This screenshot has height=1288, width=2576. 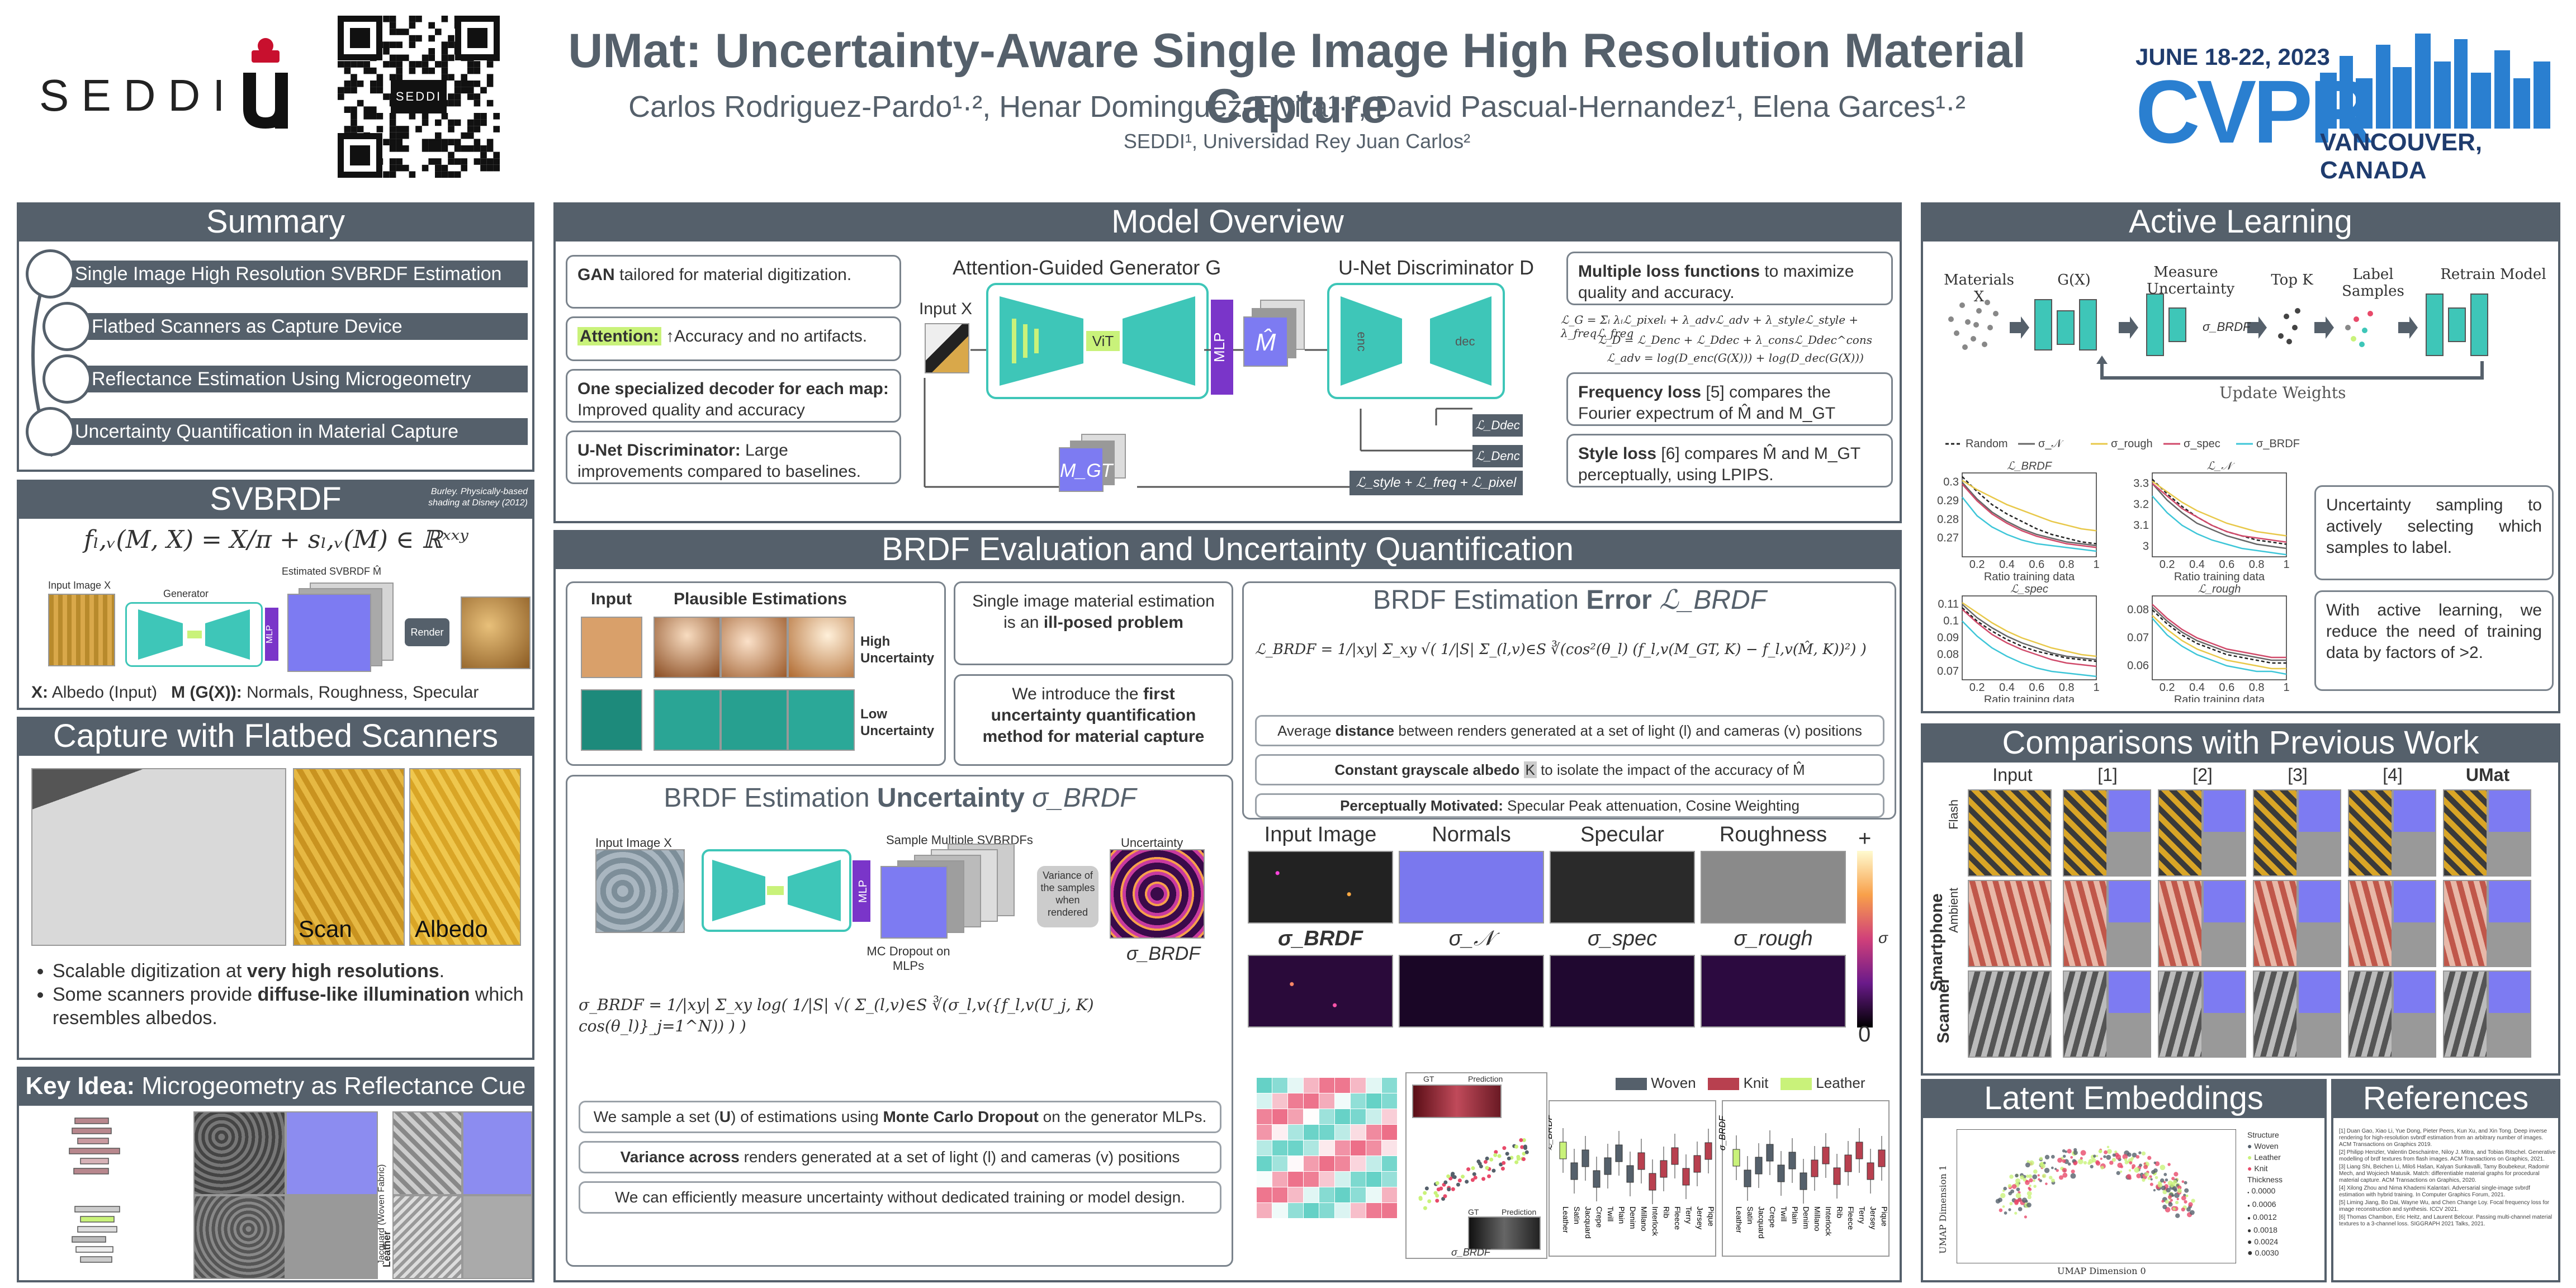 What do you see at coordinates (2232, 57) in the screenshot?
I see `conf-dates: JUNE 18-22, 2023` at bounding box center [2232, 57].